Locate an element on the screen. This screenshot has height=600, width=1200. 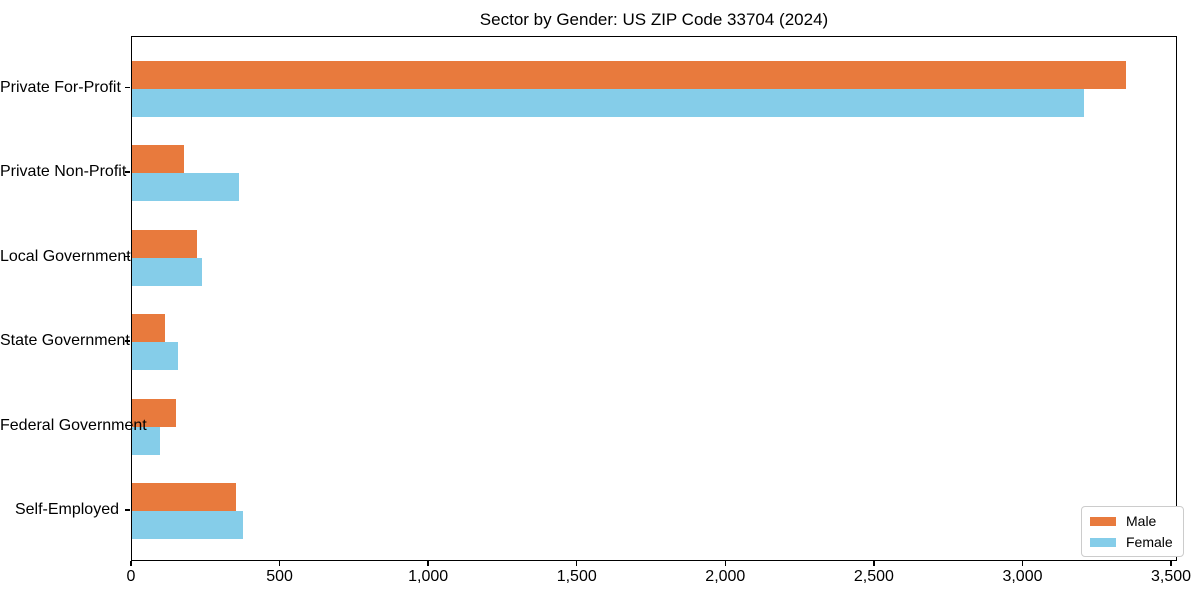
x-tick-label: 2,500 is located at coordinates (873, 576).